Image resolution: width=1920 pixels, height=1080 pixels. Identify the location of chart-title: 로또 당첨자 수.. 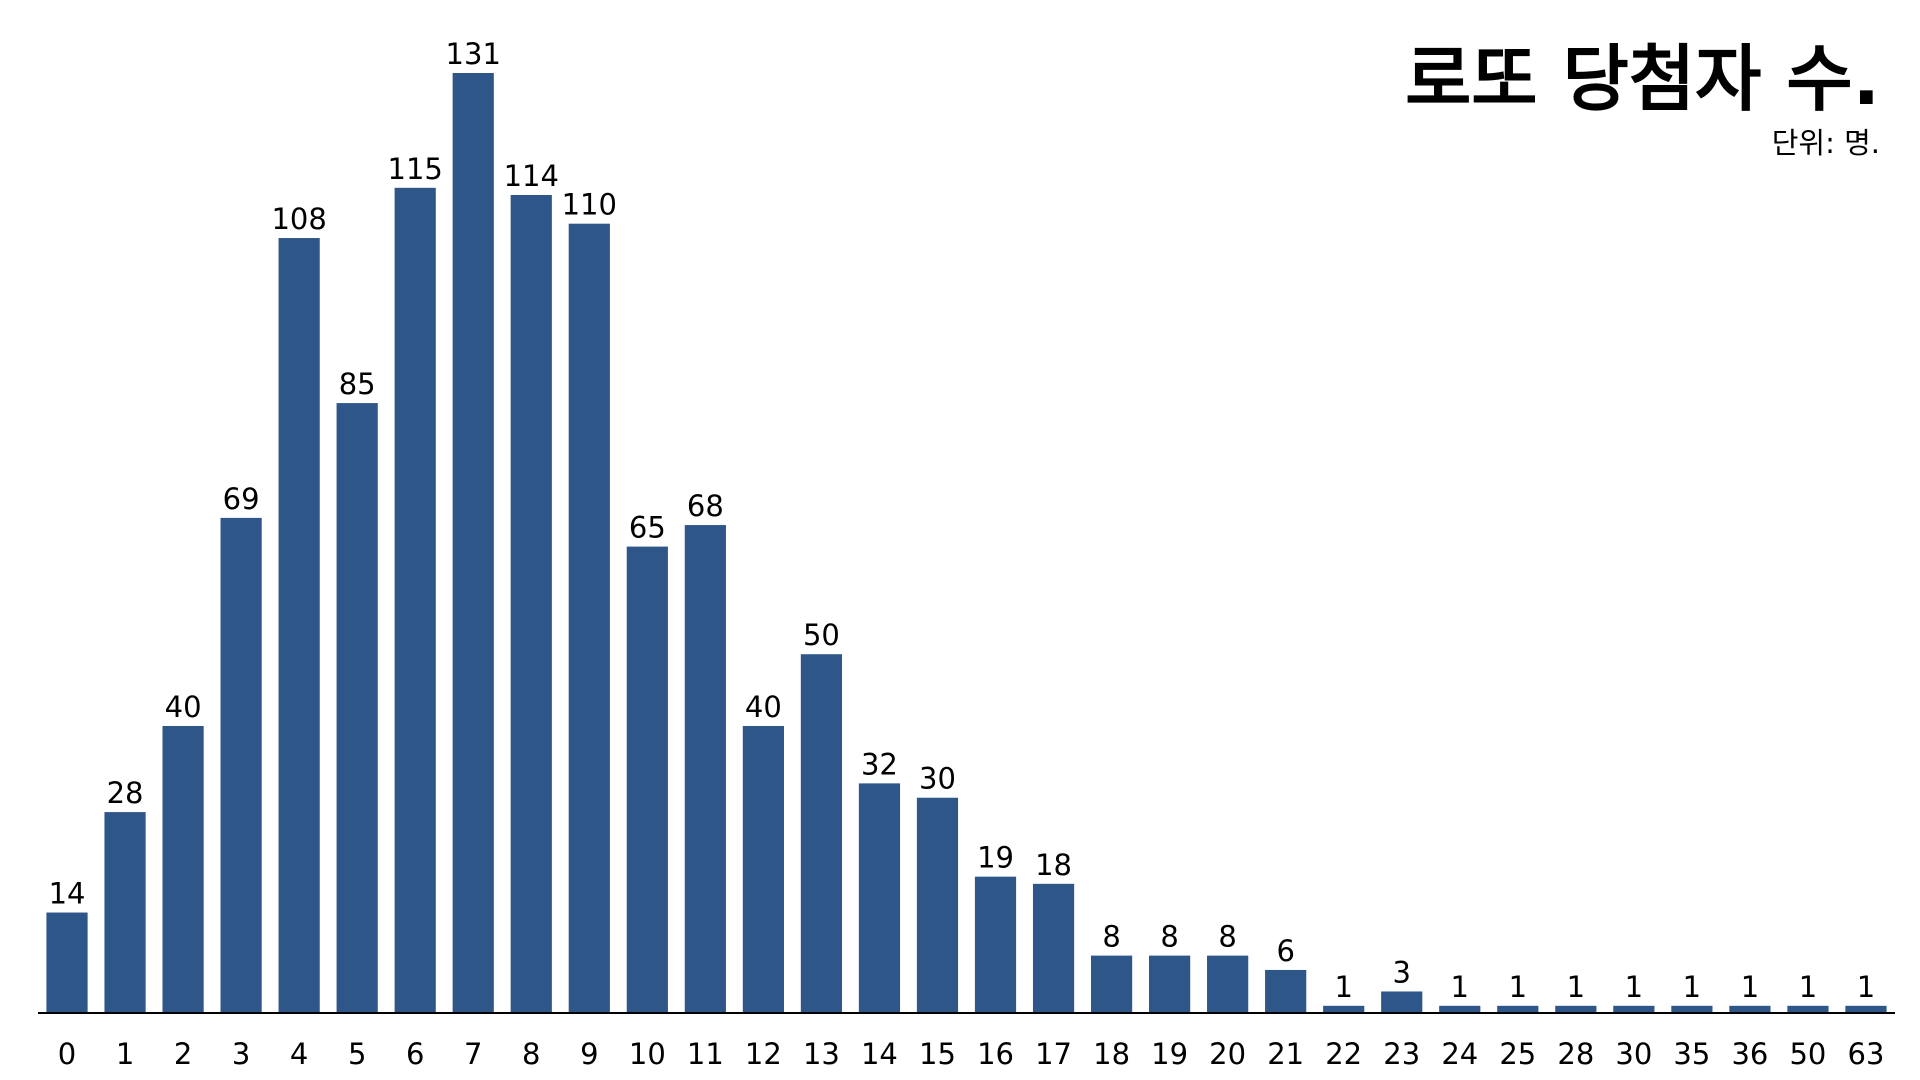
(1642, 79).